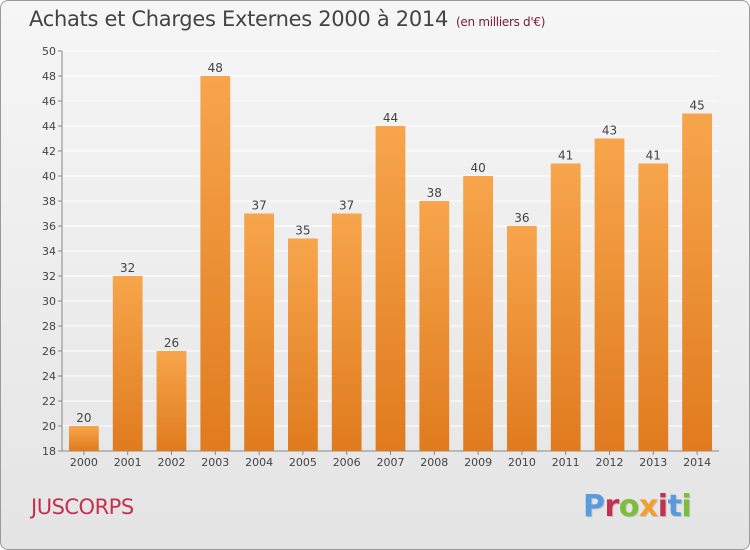 This screenshot has width=750, height=550. What do you see at coordinates (49, 226) in the screenshot?
I see `y-tick-label: 36` at bounding box center [49, 226].